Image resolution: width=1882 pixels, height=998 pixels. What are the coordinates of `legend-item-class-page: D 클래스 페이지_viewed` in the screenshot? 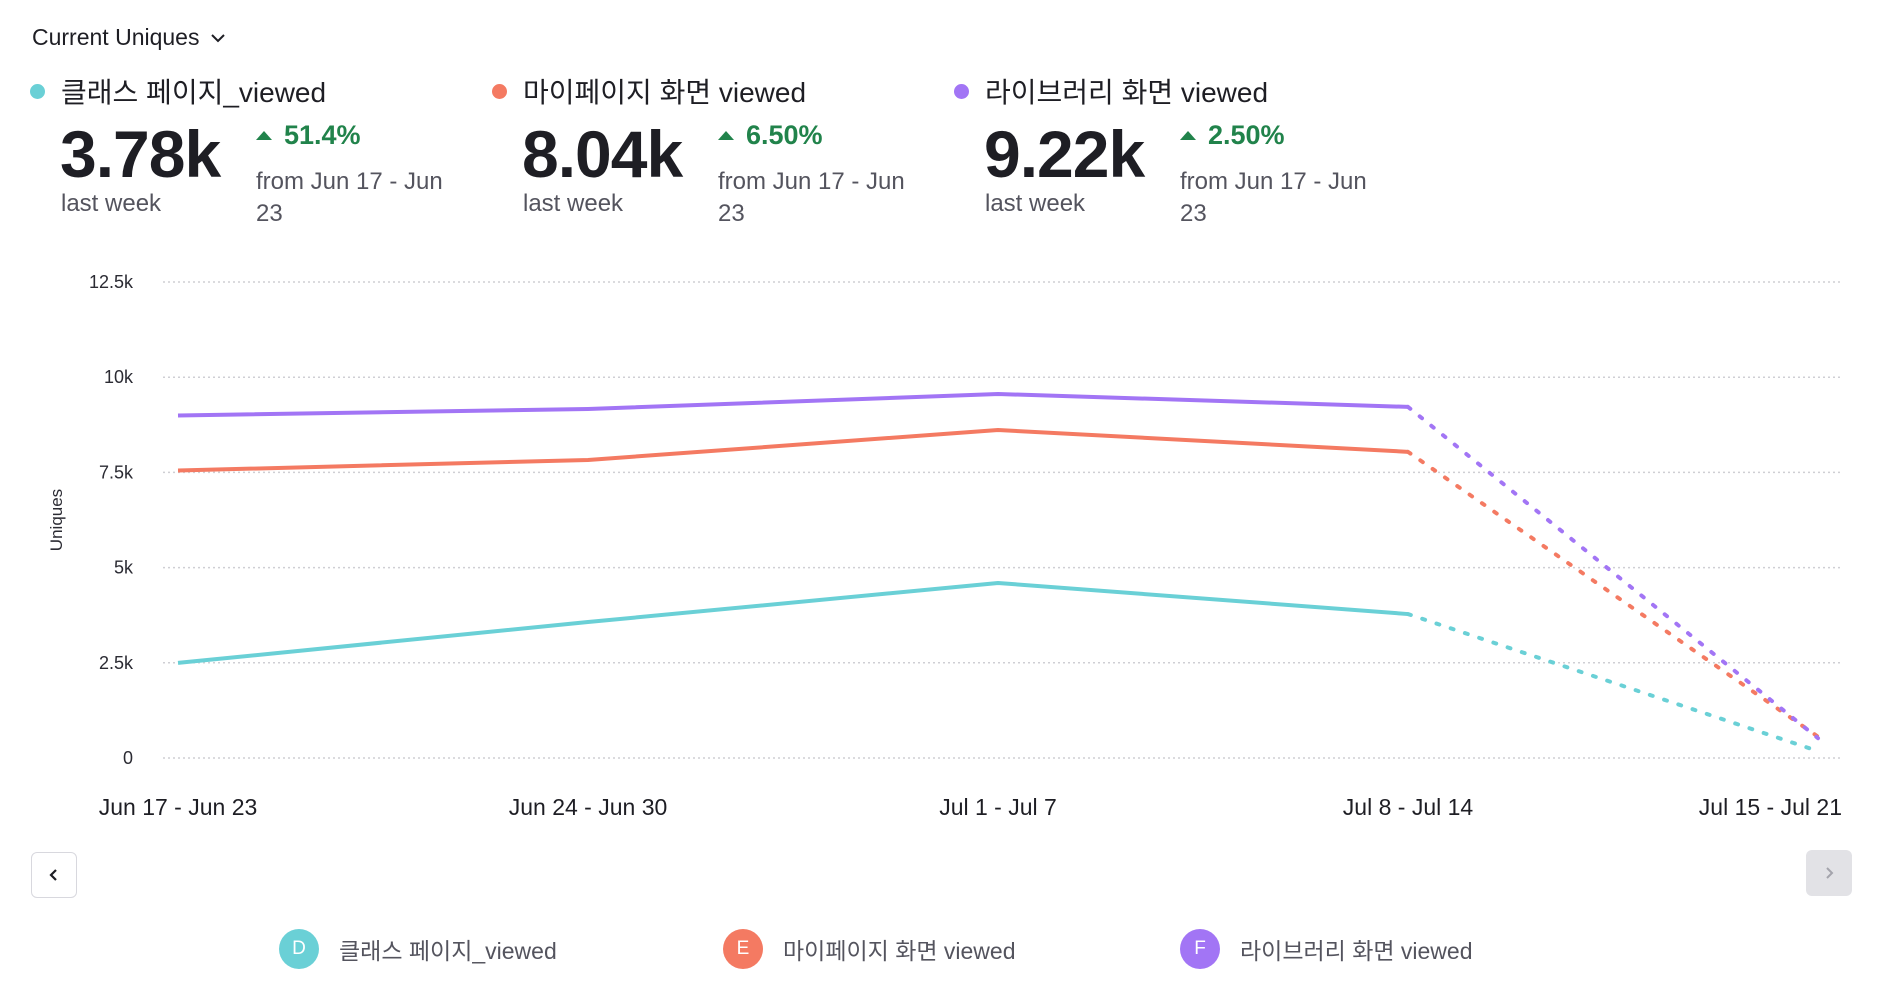 It's located at (418, 949).